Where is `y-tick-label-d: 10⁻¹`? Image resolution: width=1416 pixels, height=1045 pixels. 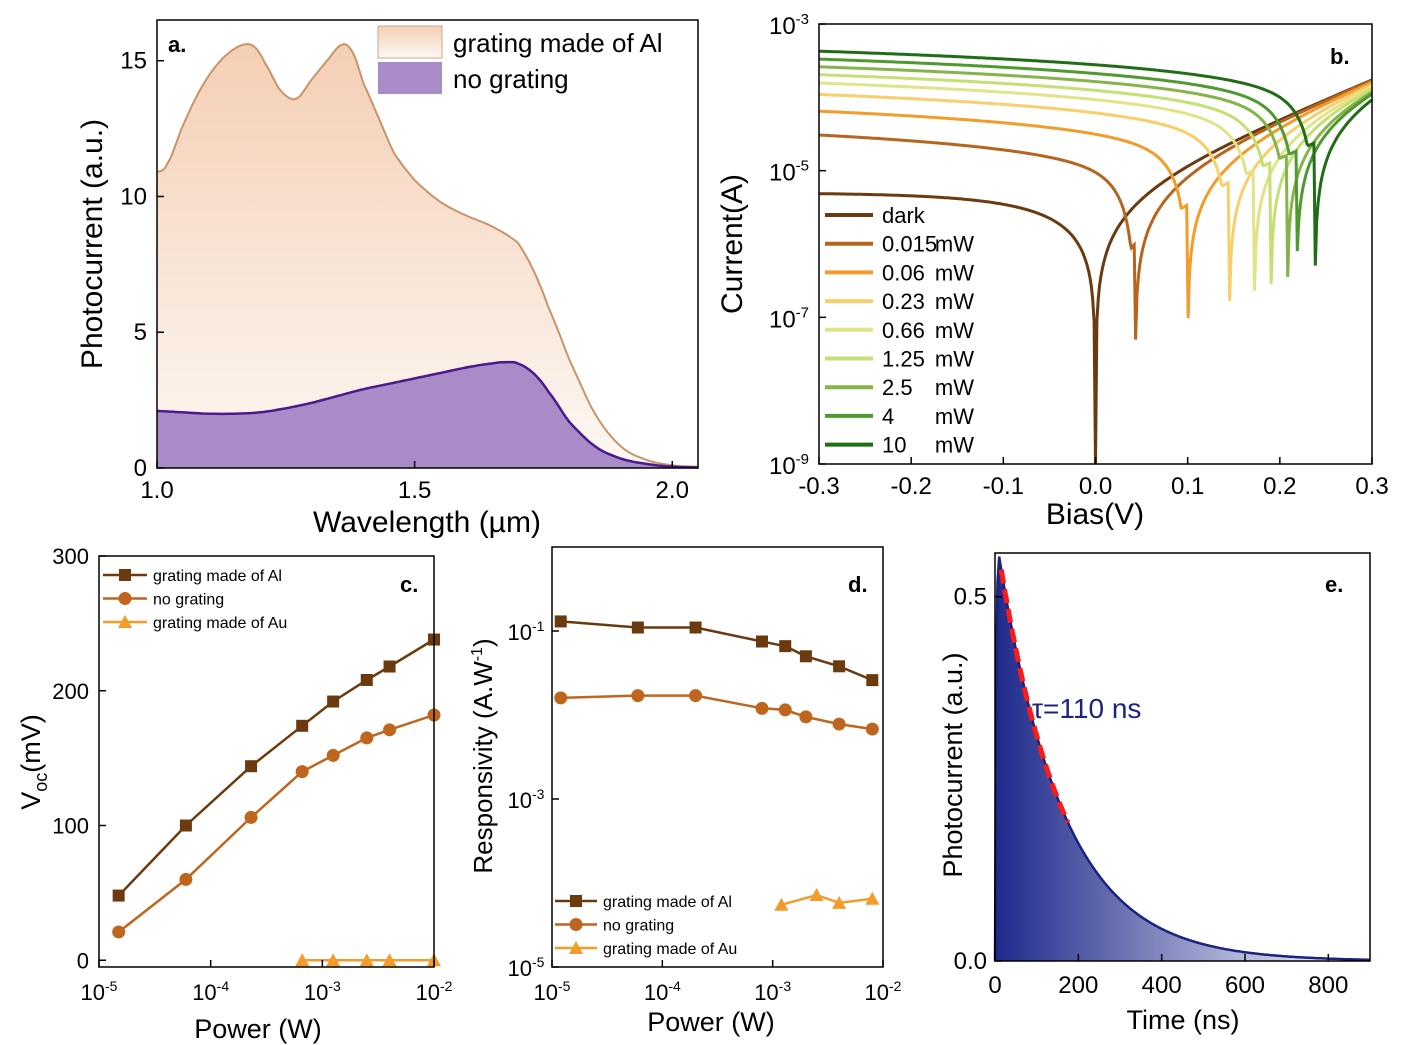
y-tick-label-d: 10⁻¹ is located at coordinates (526, 631).